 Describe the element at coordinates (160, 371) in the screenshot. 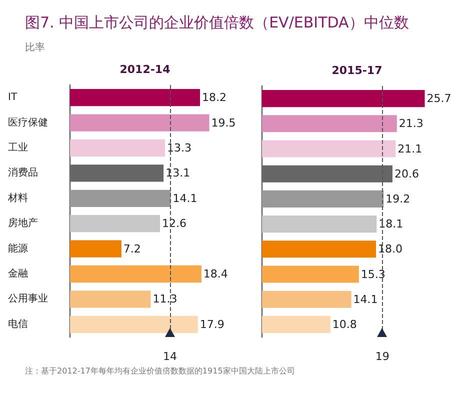

I see `text: 注：基于2012-17年每年均有企业价值倍数数据的1915家中国大陆上市公司` at that location.